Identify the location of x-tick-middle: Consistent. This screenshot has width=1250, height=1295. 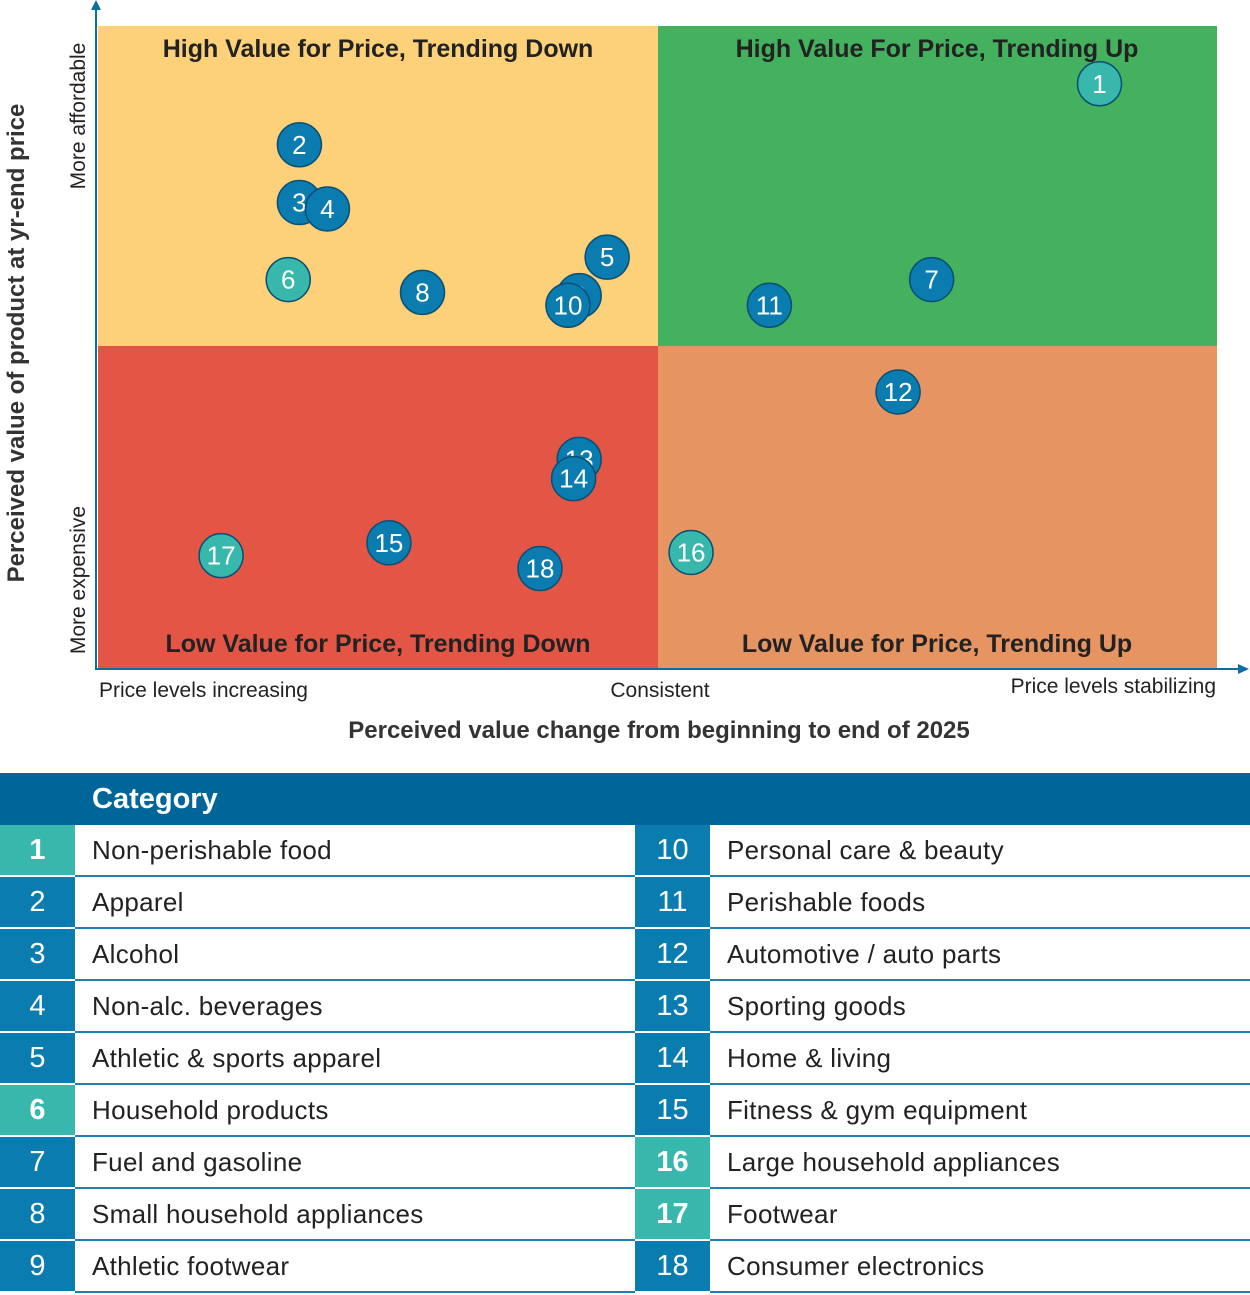
(659, 690).